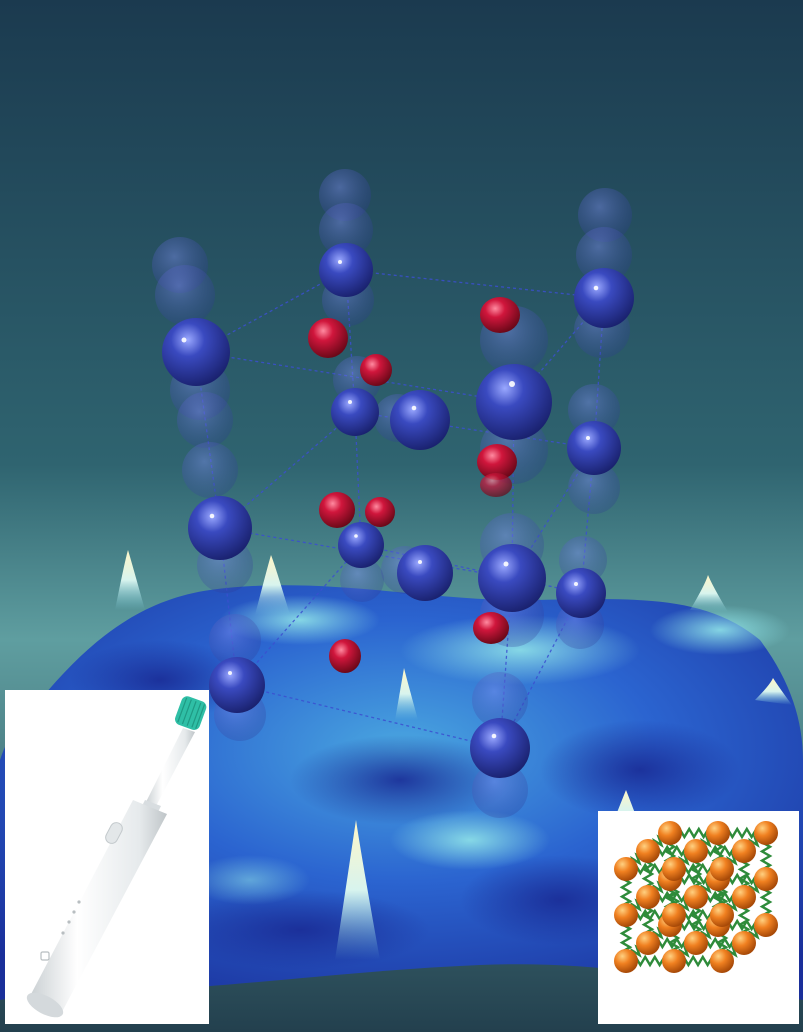 This screenshot has height=1032, width=803. Describe the element at coordinates (116, 857) in the screenshot. I see `electric-toothbrush-icon` at that location.